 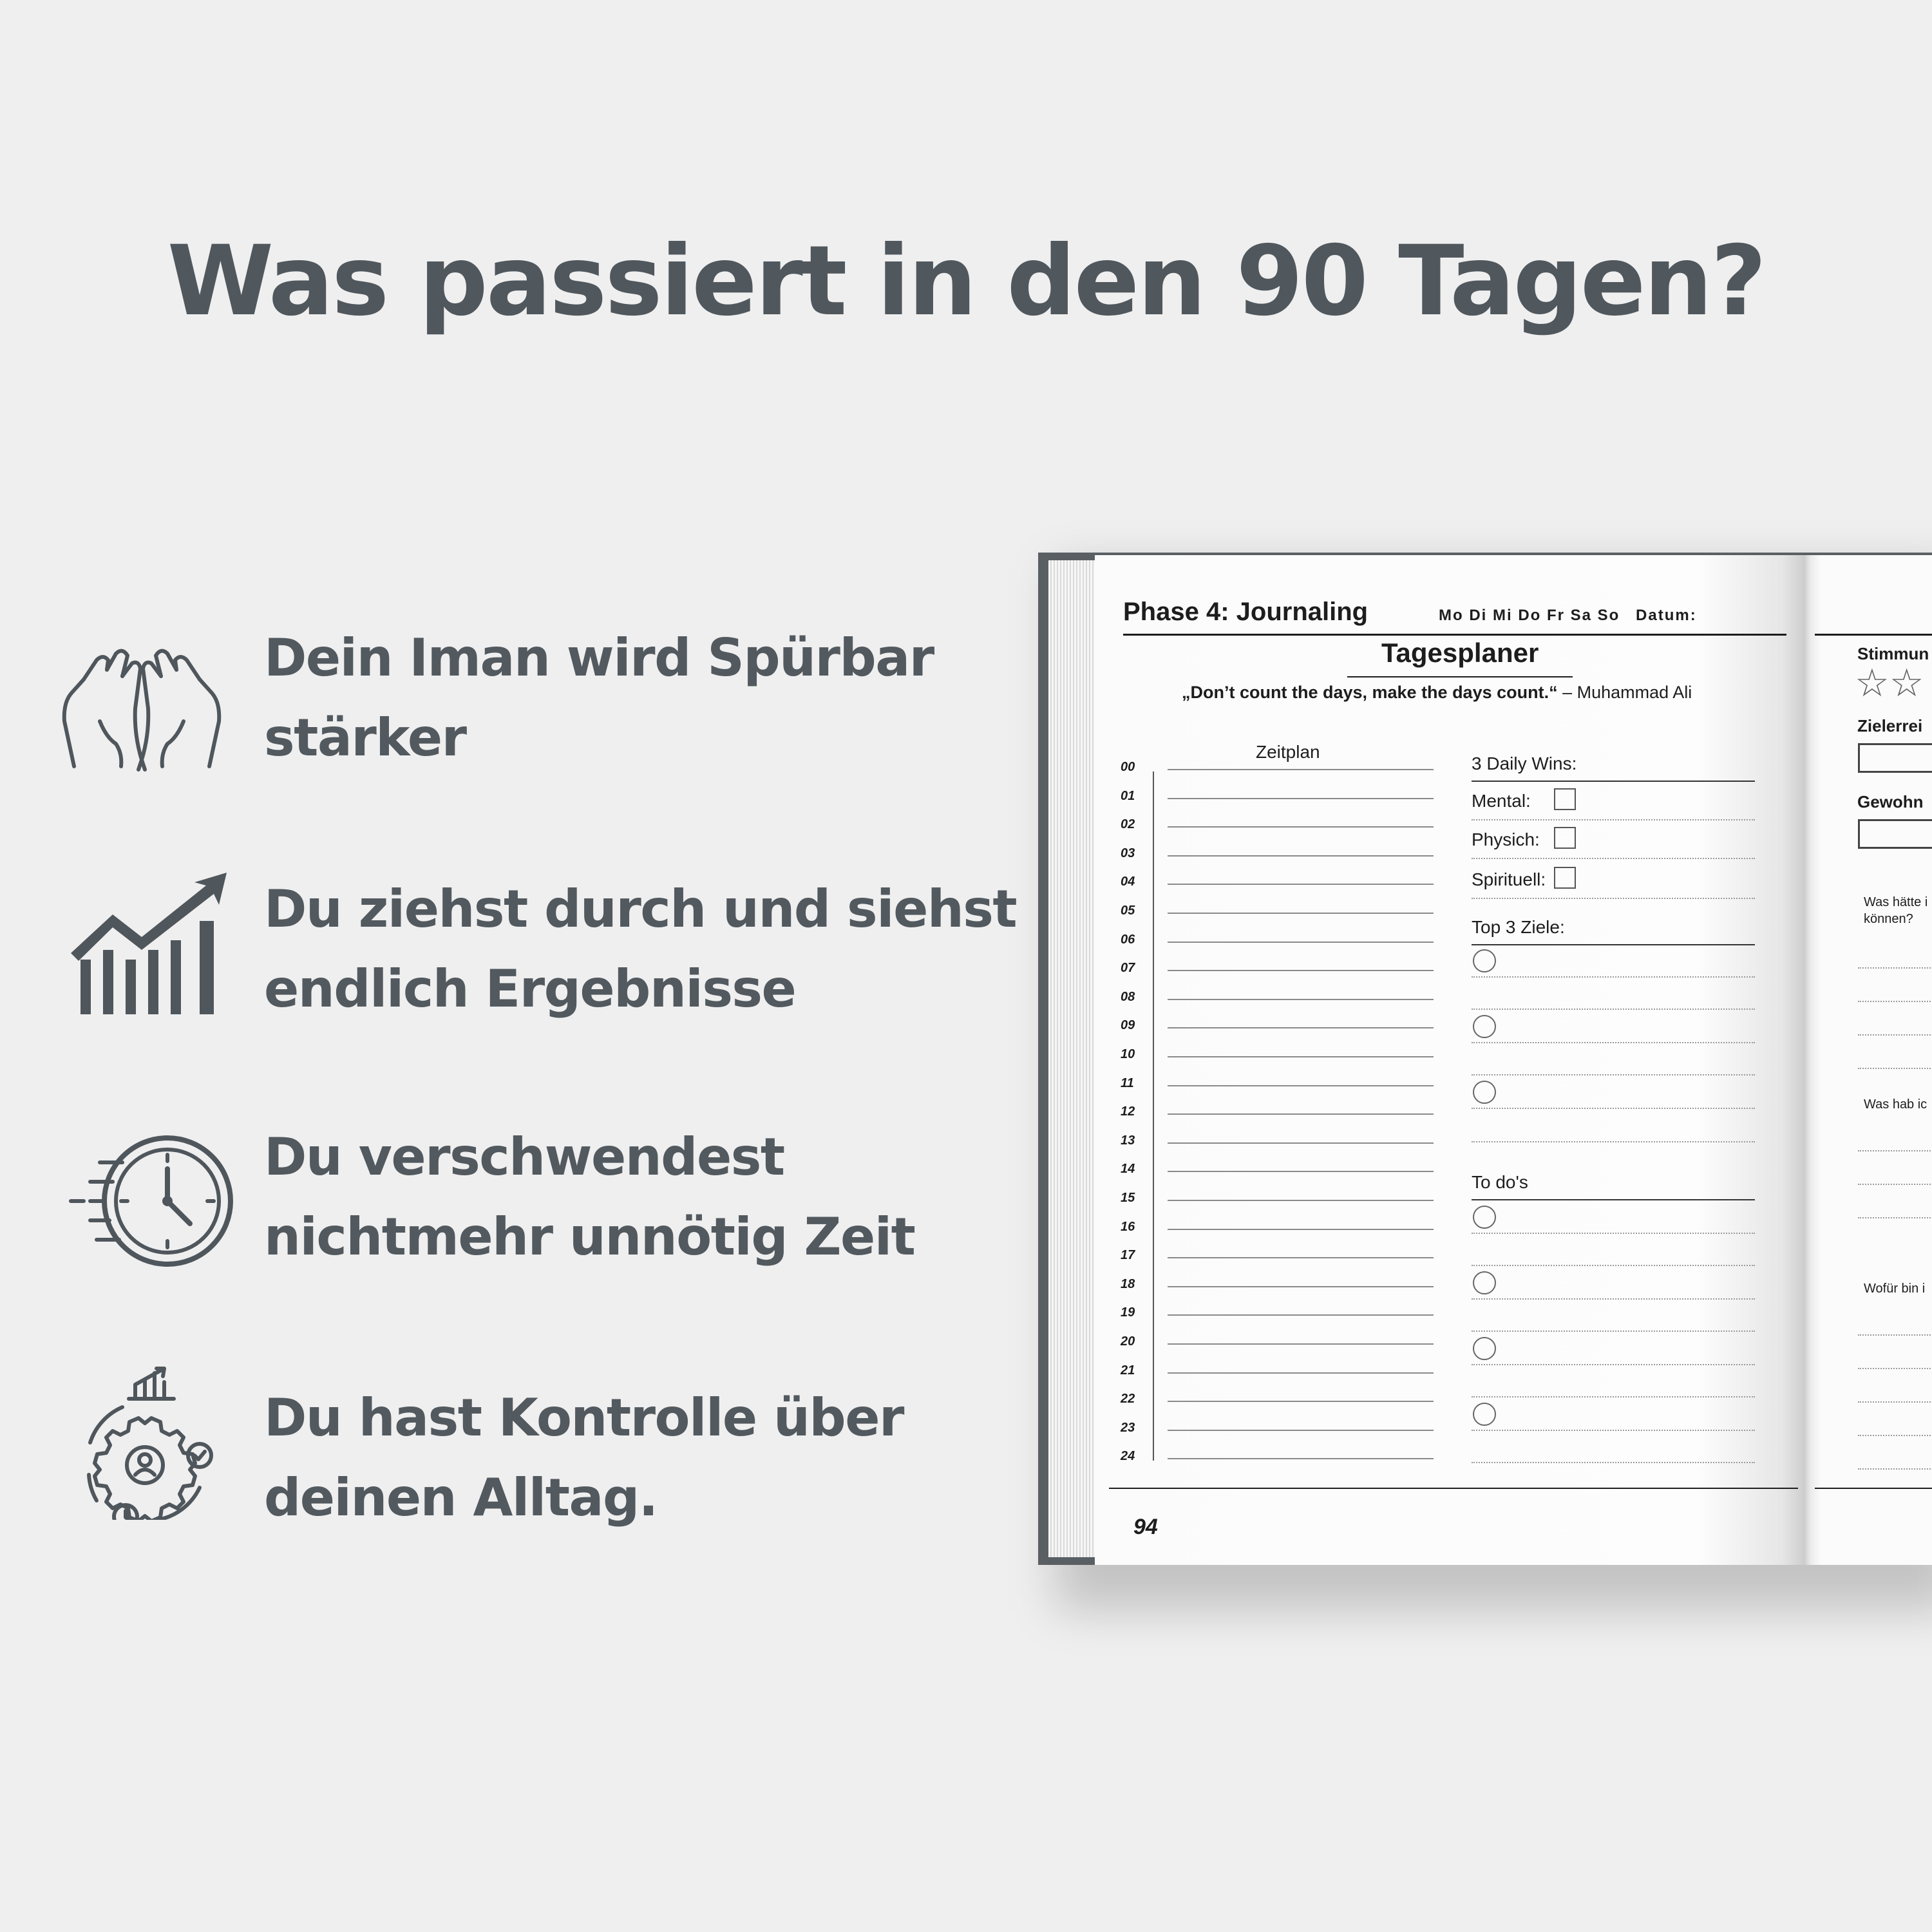 I want to click on hour-label: 03, so click(x=1128, y=853).